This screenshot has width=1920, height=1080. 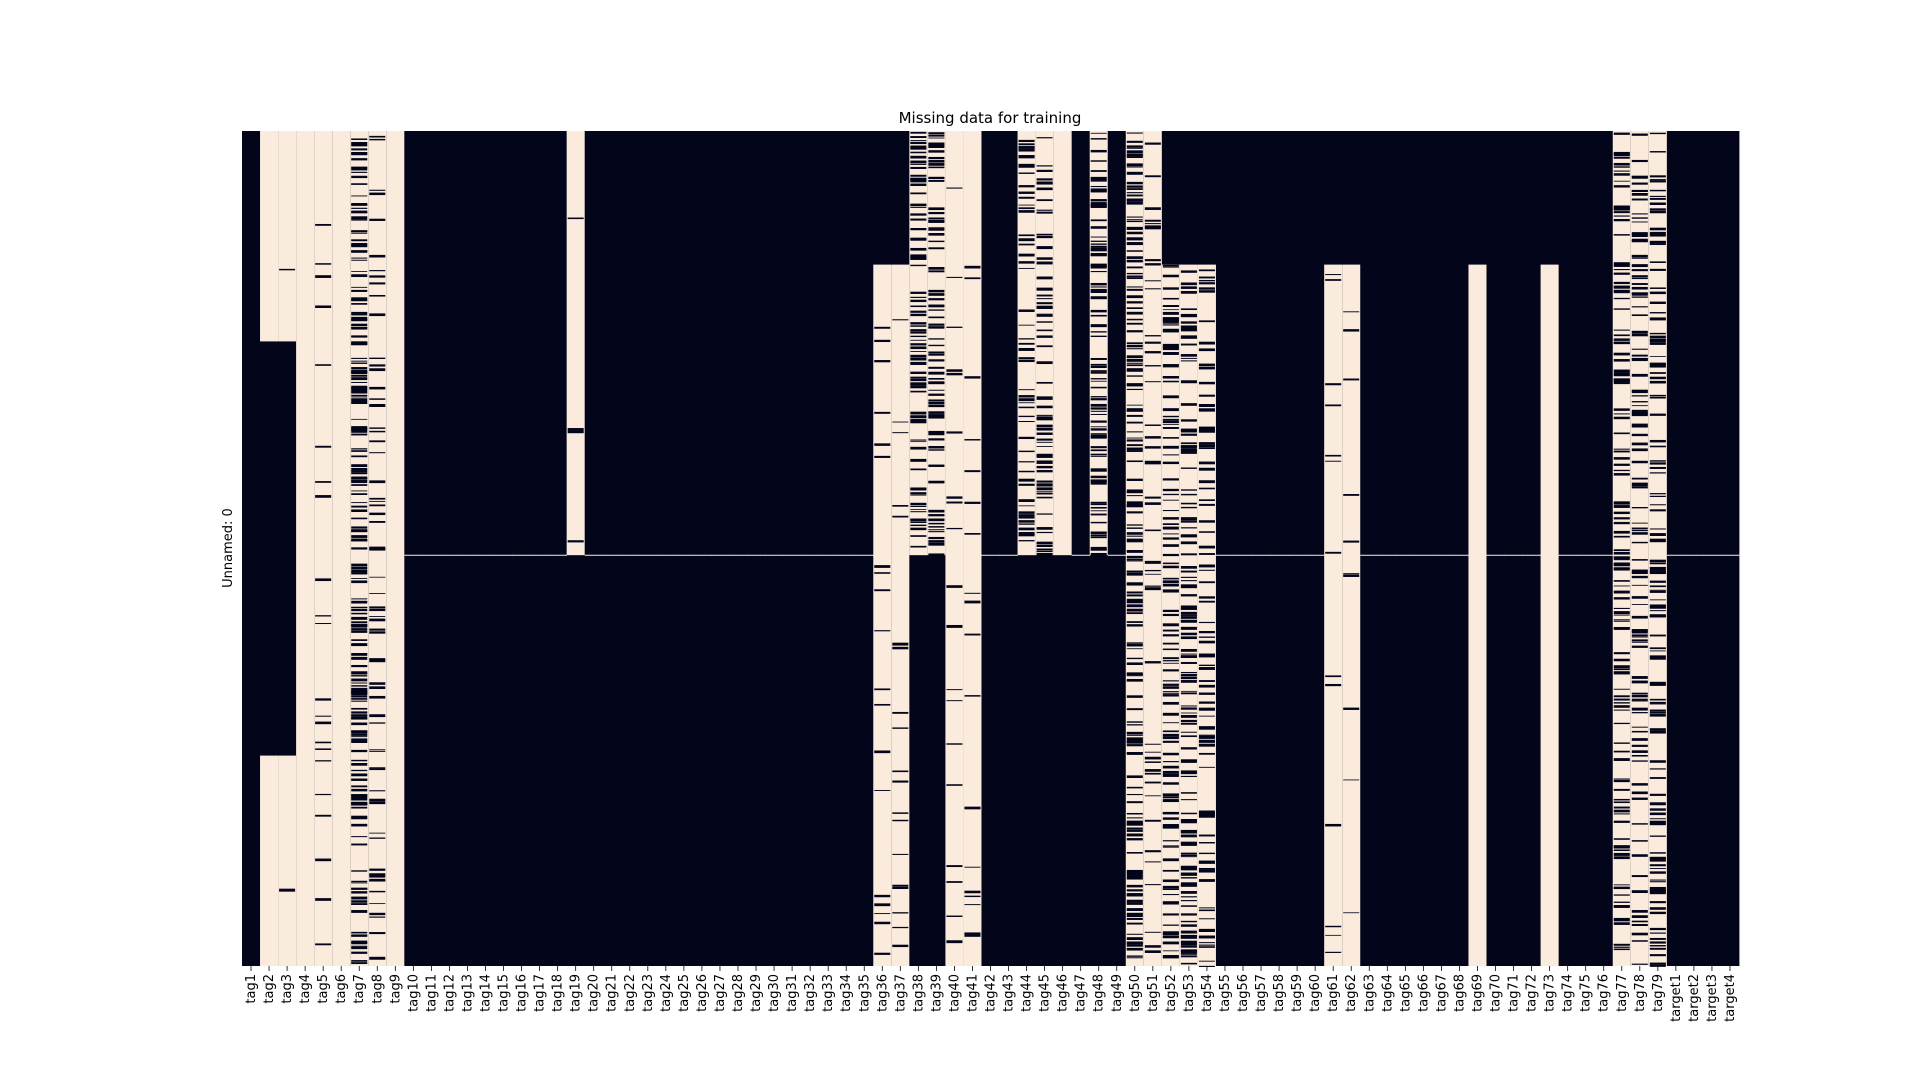 What do you see at coordinates (1369, 548) in the screenshot?
I see `heatmap-column-tag63` at bounding box center [1369, 548].